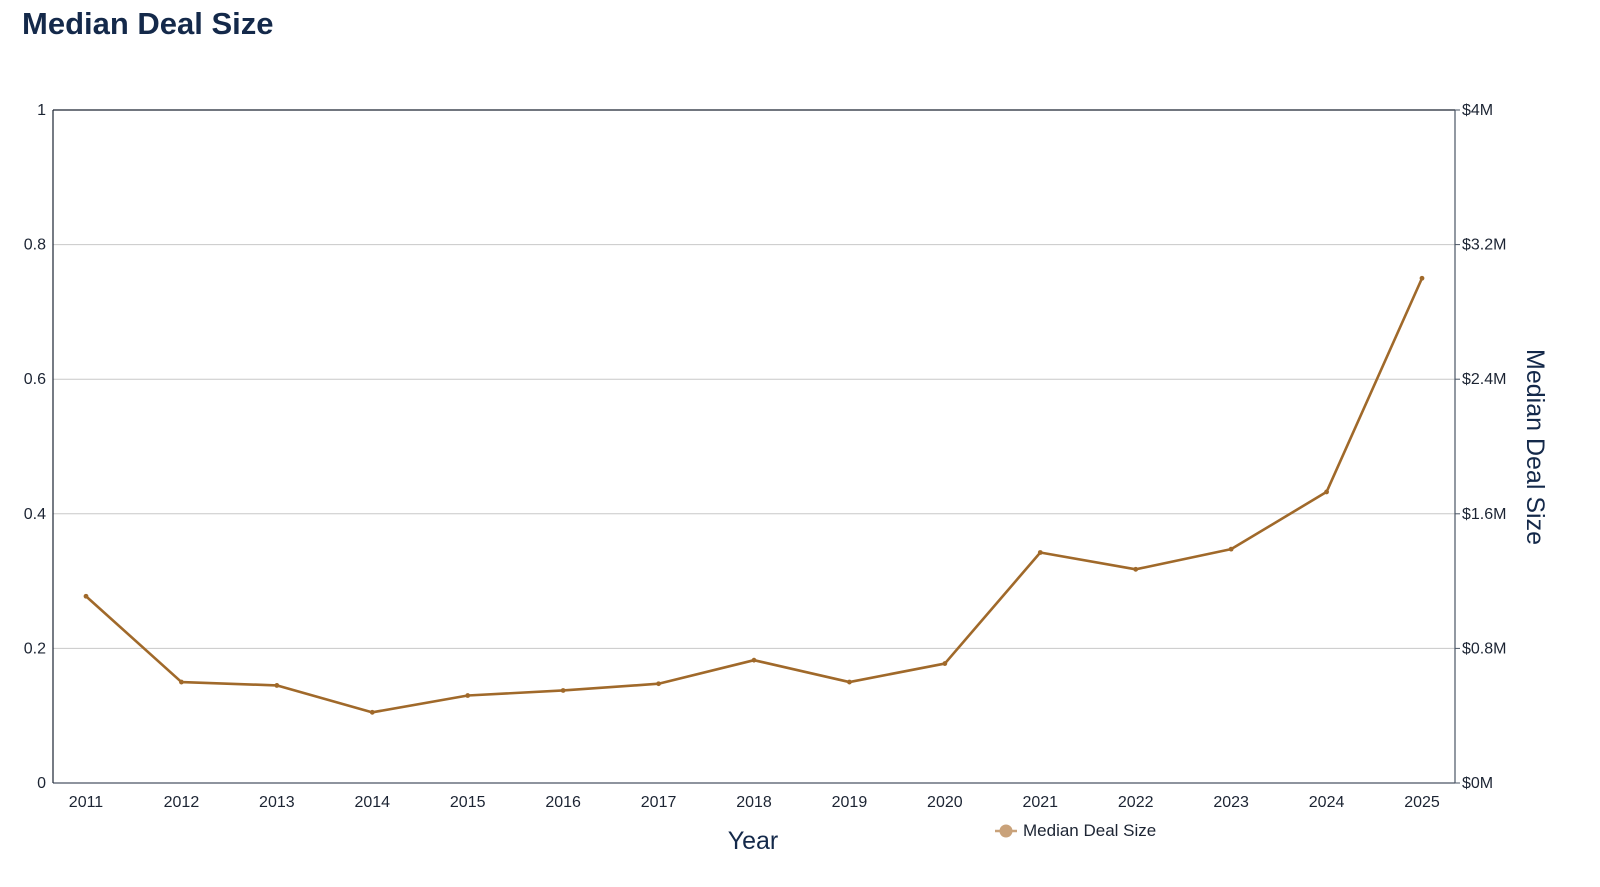 The image size is (1600, 887). Describe the element at coordinates (659, 802) in the screenshot. I see `x-tick-label: 2017` at that location.